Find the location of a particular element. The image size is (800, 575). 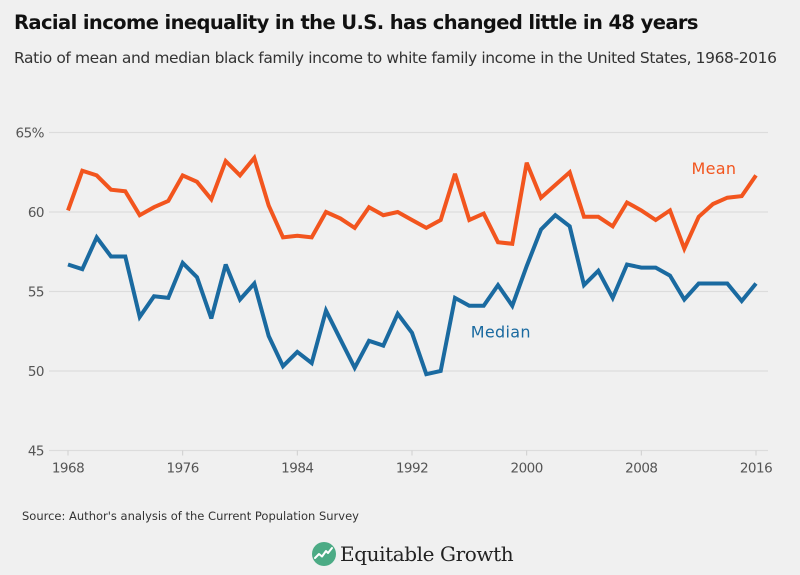

x-tick-label: 2000 is located at coordinates (526, 469).